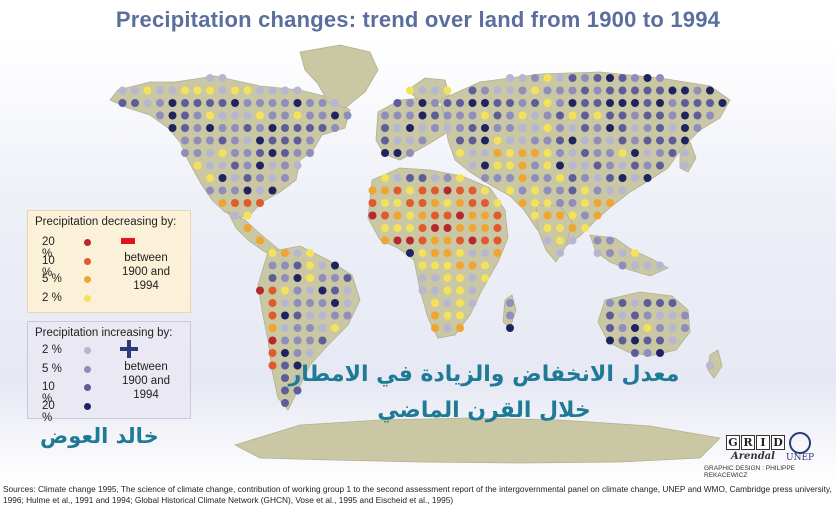  What do you see at coordinates (778, 442) in the screenshot?
I see `grid-letter: D` at bounding box center [778, 442].